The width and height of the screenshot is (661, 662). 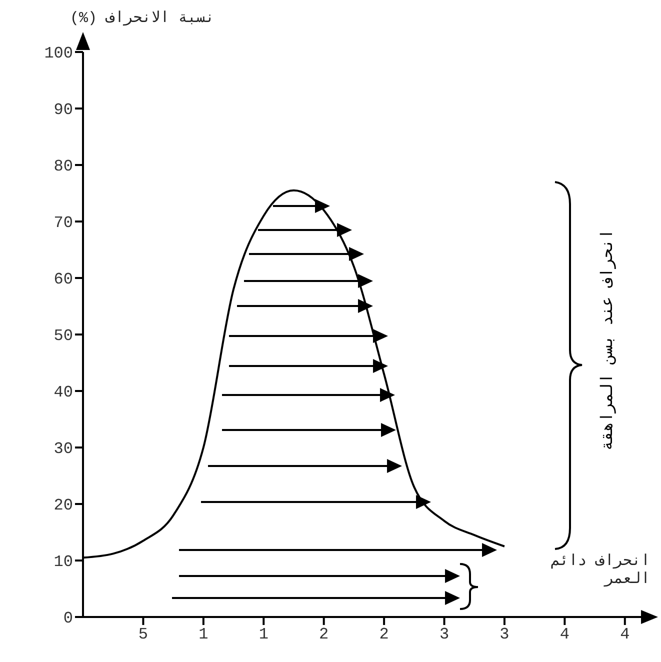 I want to click on annotation: انحراف دائم العمر, so click(x=600, y=571).